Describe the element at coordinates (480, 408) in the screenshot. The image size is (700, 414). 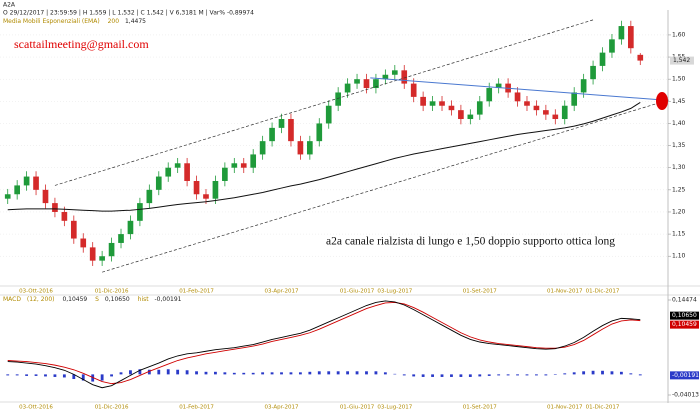
I see `x-tick-label: 01-Set-2017` at that location.